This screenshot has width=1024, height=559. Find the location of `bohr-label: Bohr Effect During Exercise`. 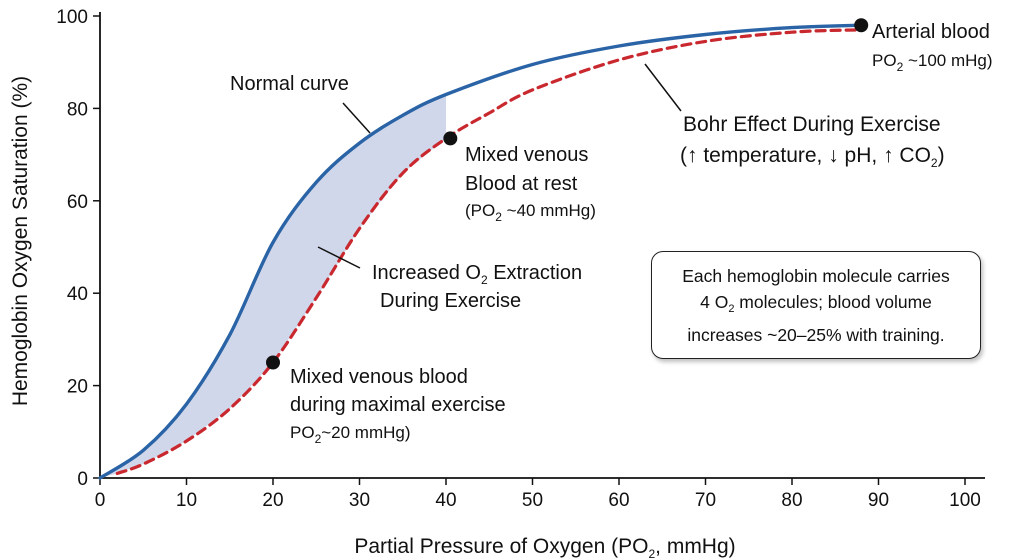

bohr-label: Bohr Effect During Exercise is located at coordinates (812, 124).